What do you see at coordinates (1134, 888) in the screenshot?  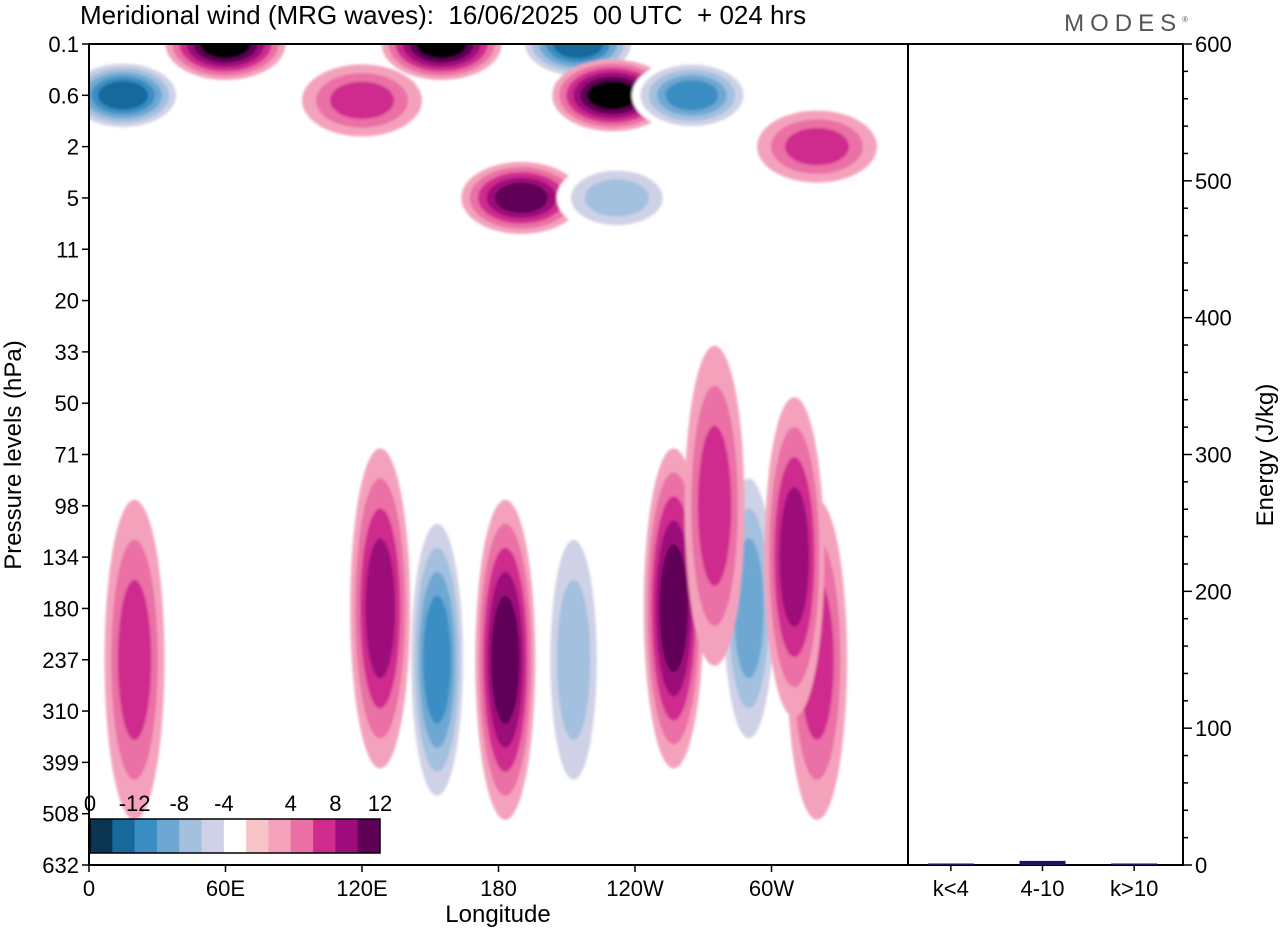 I see `category-label: k>10` at bounding box center [1134, 888].